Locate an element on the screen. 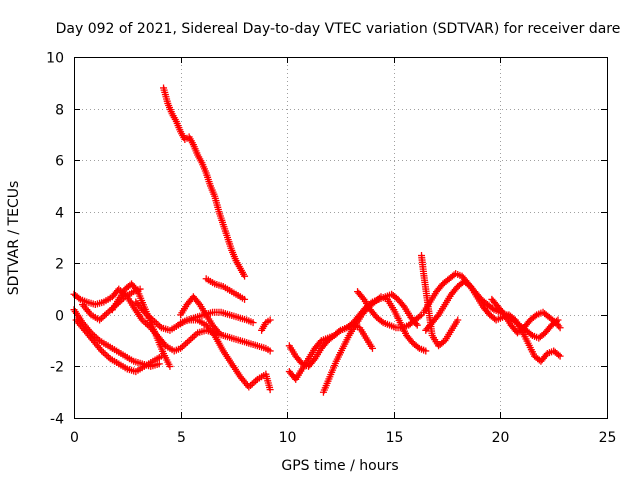 The image size is (640, 480). series-sat-q is located at coordinates (493, 321).